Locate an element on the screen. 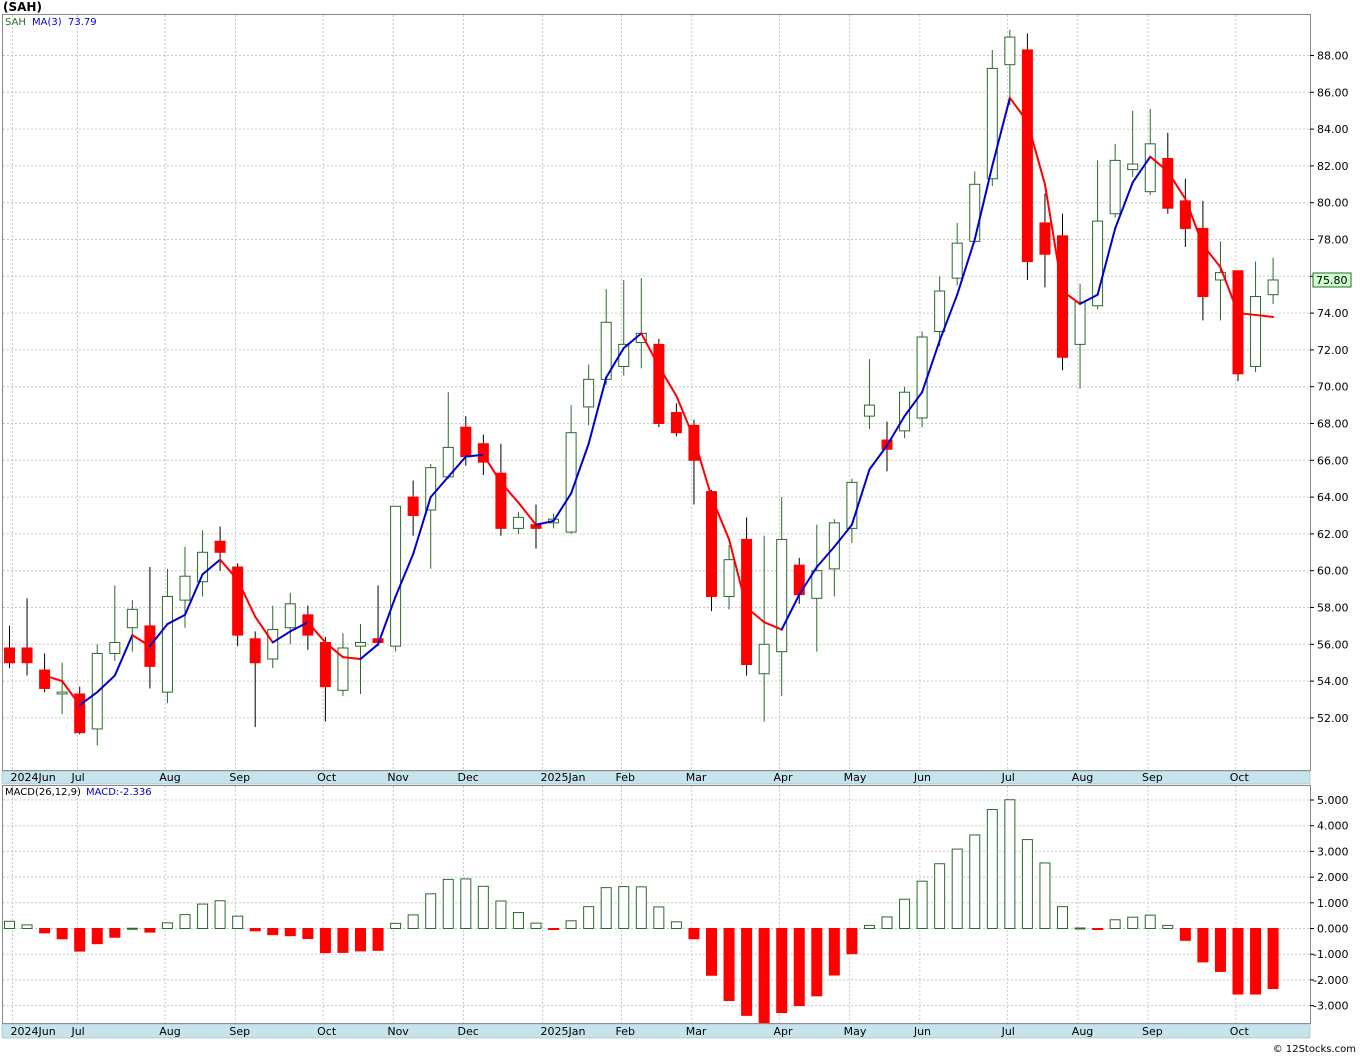  macd-x-tick-label: 2024Jun is located at coordinates (33, 1031).